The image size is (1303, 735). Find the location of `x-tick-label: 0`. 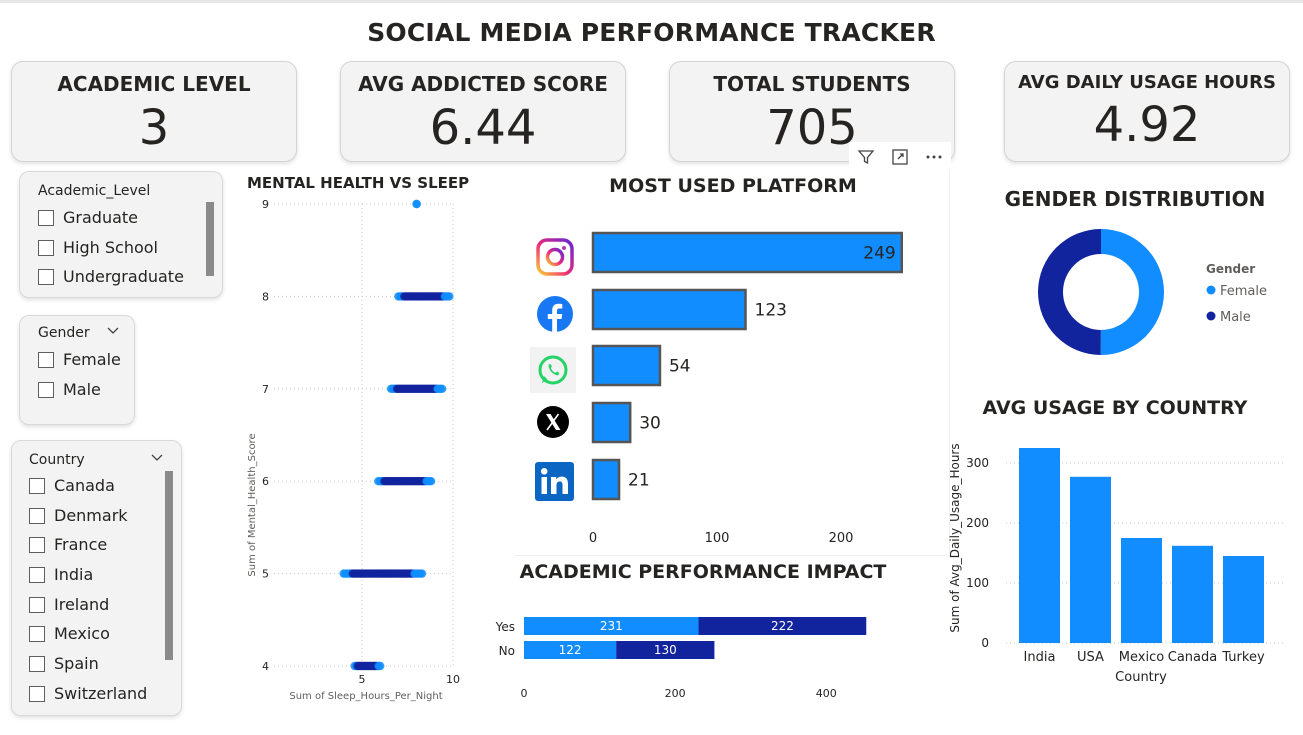

x-tick-label: 0 is located at coordinates (593, 538).